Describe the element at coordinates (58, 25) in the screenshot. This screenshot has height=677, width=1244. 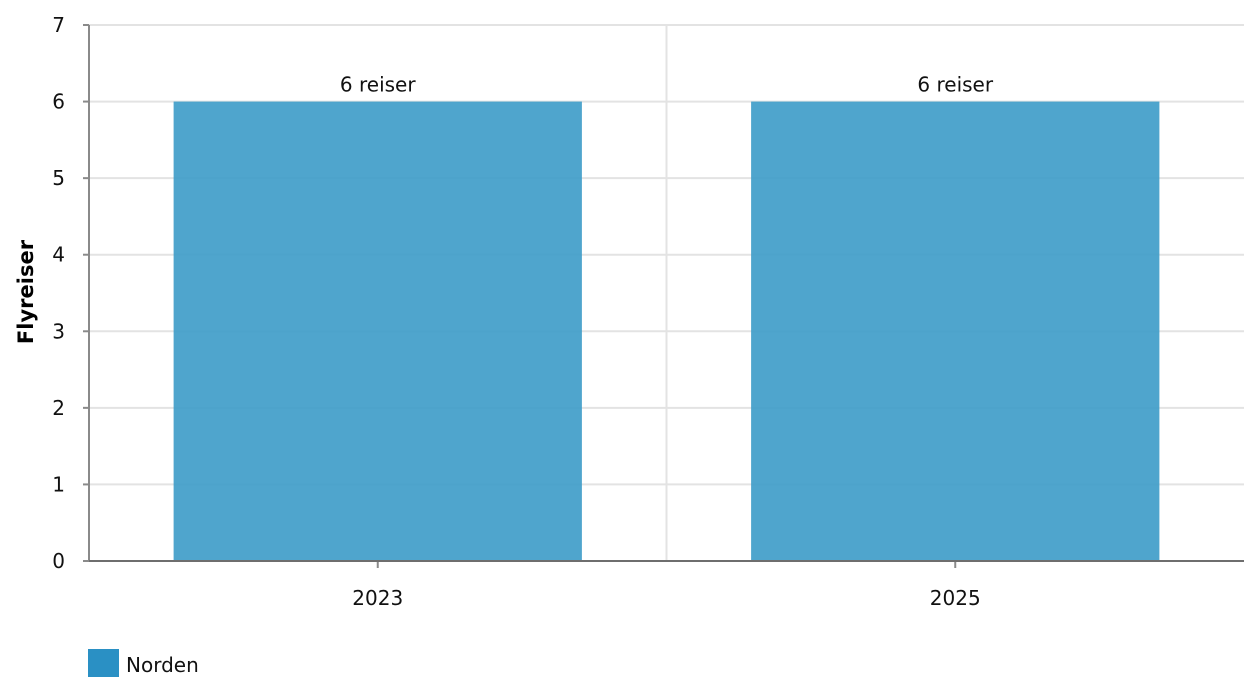
I see `y-tick-label-7: 7` at that location.